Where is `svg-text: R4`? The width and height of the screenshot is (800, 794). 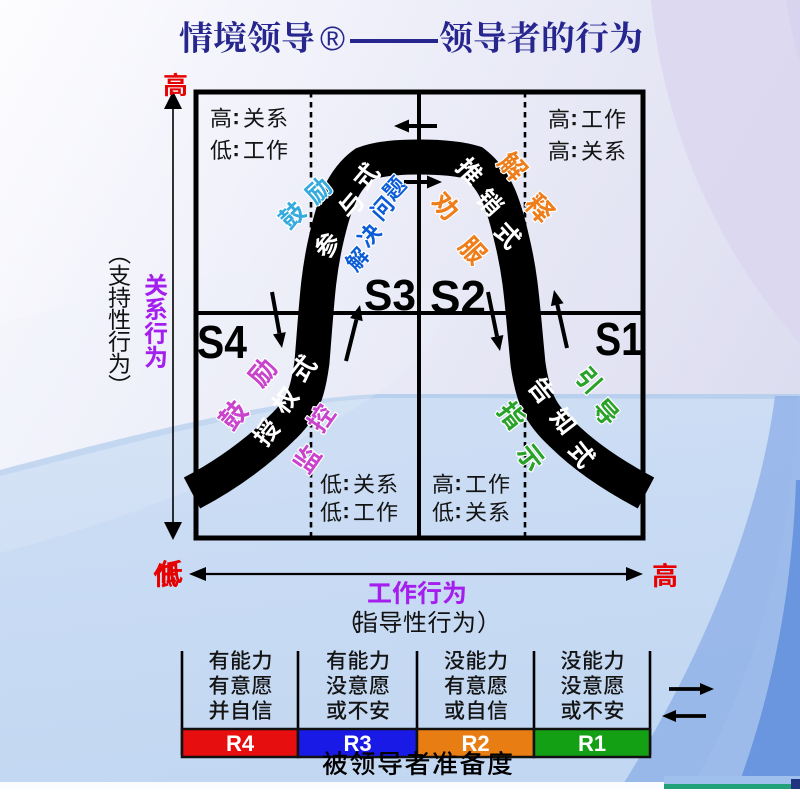 svg-text: R4 is located at coordinates (240, 743).